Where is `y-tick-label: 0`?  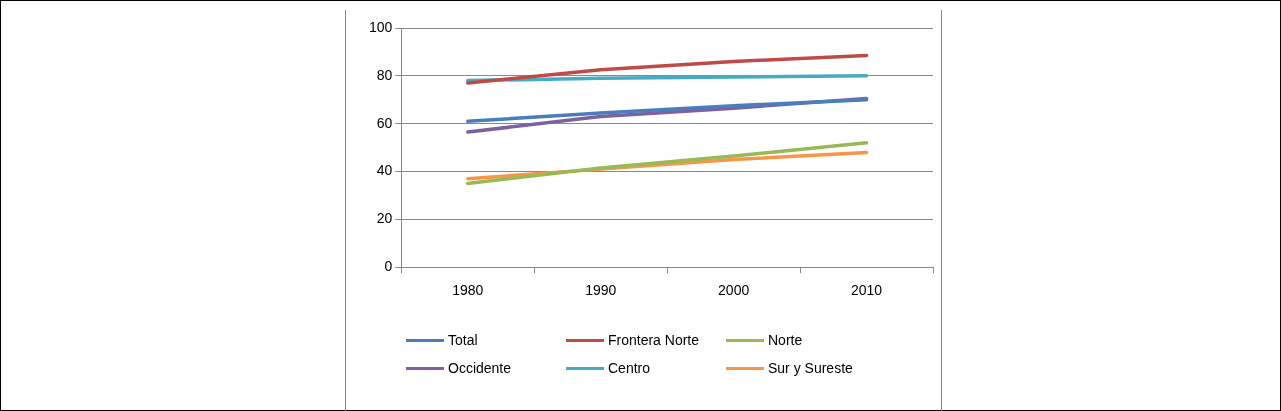
y-tick-label: 0 is located at coordinates (388, 266).